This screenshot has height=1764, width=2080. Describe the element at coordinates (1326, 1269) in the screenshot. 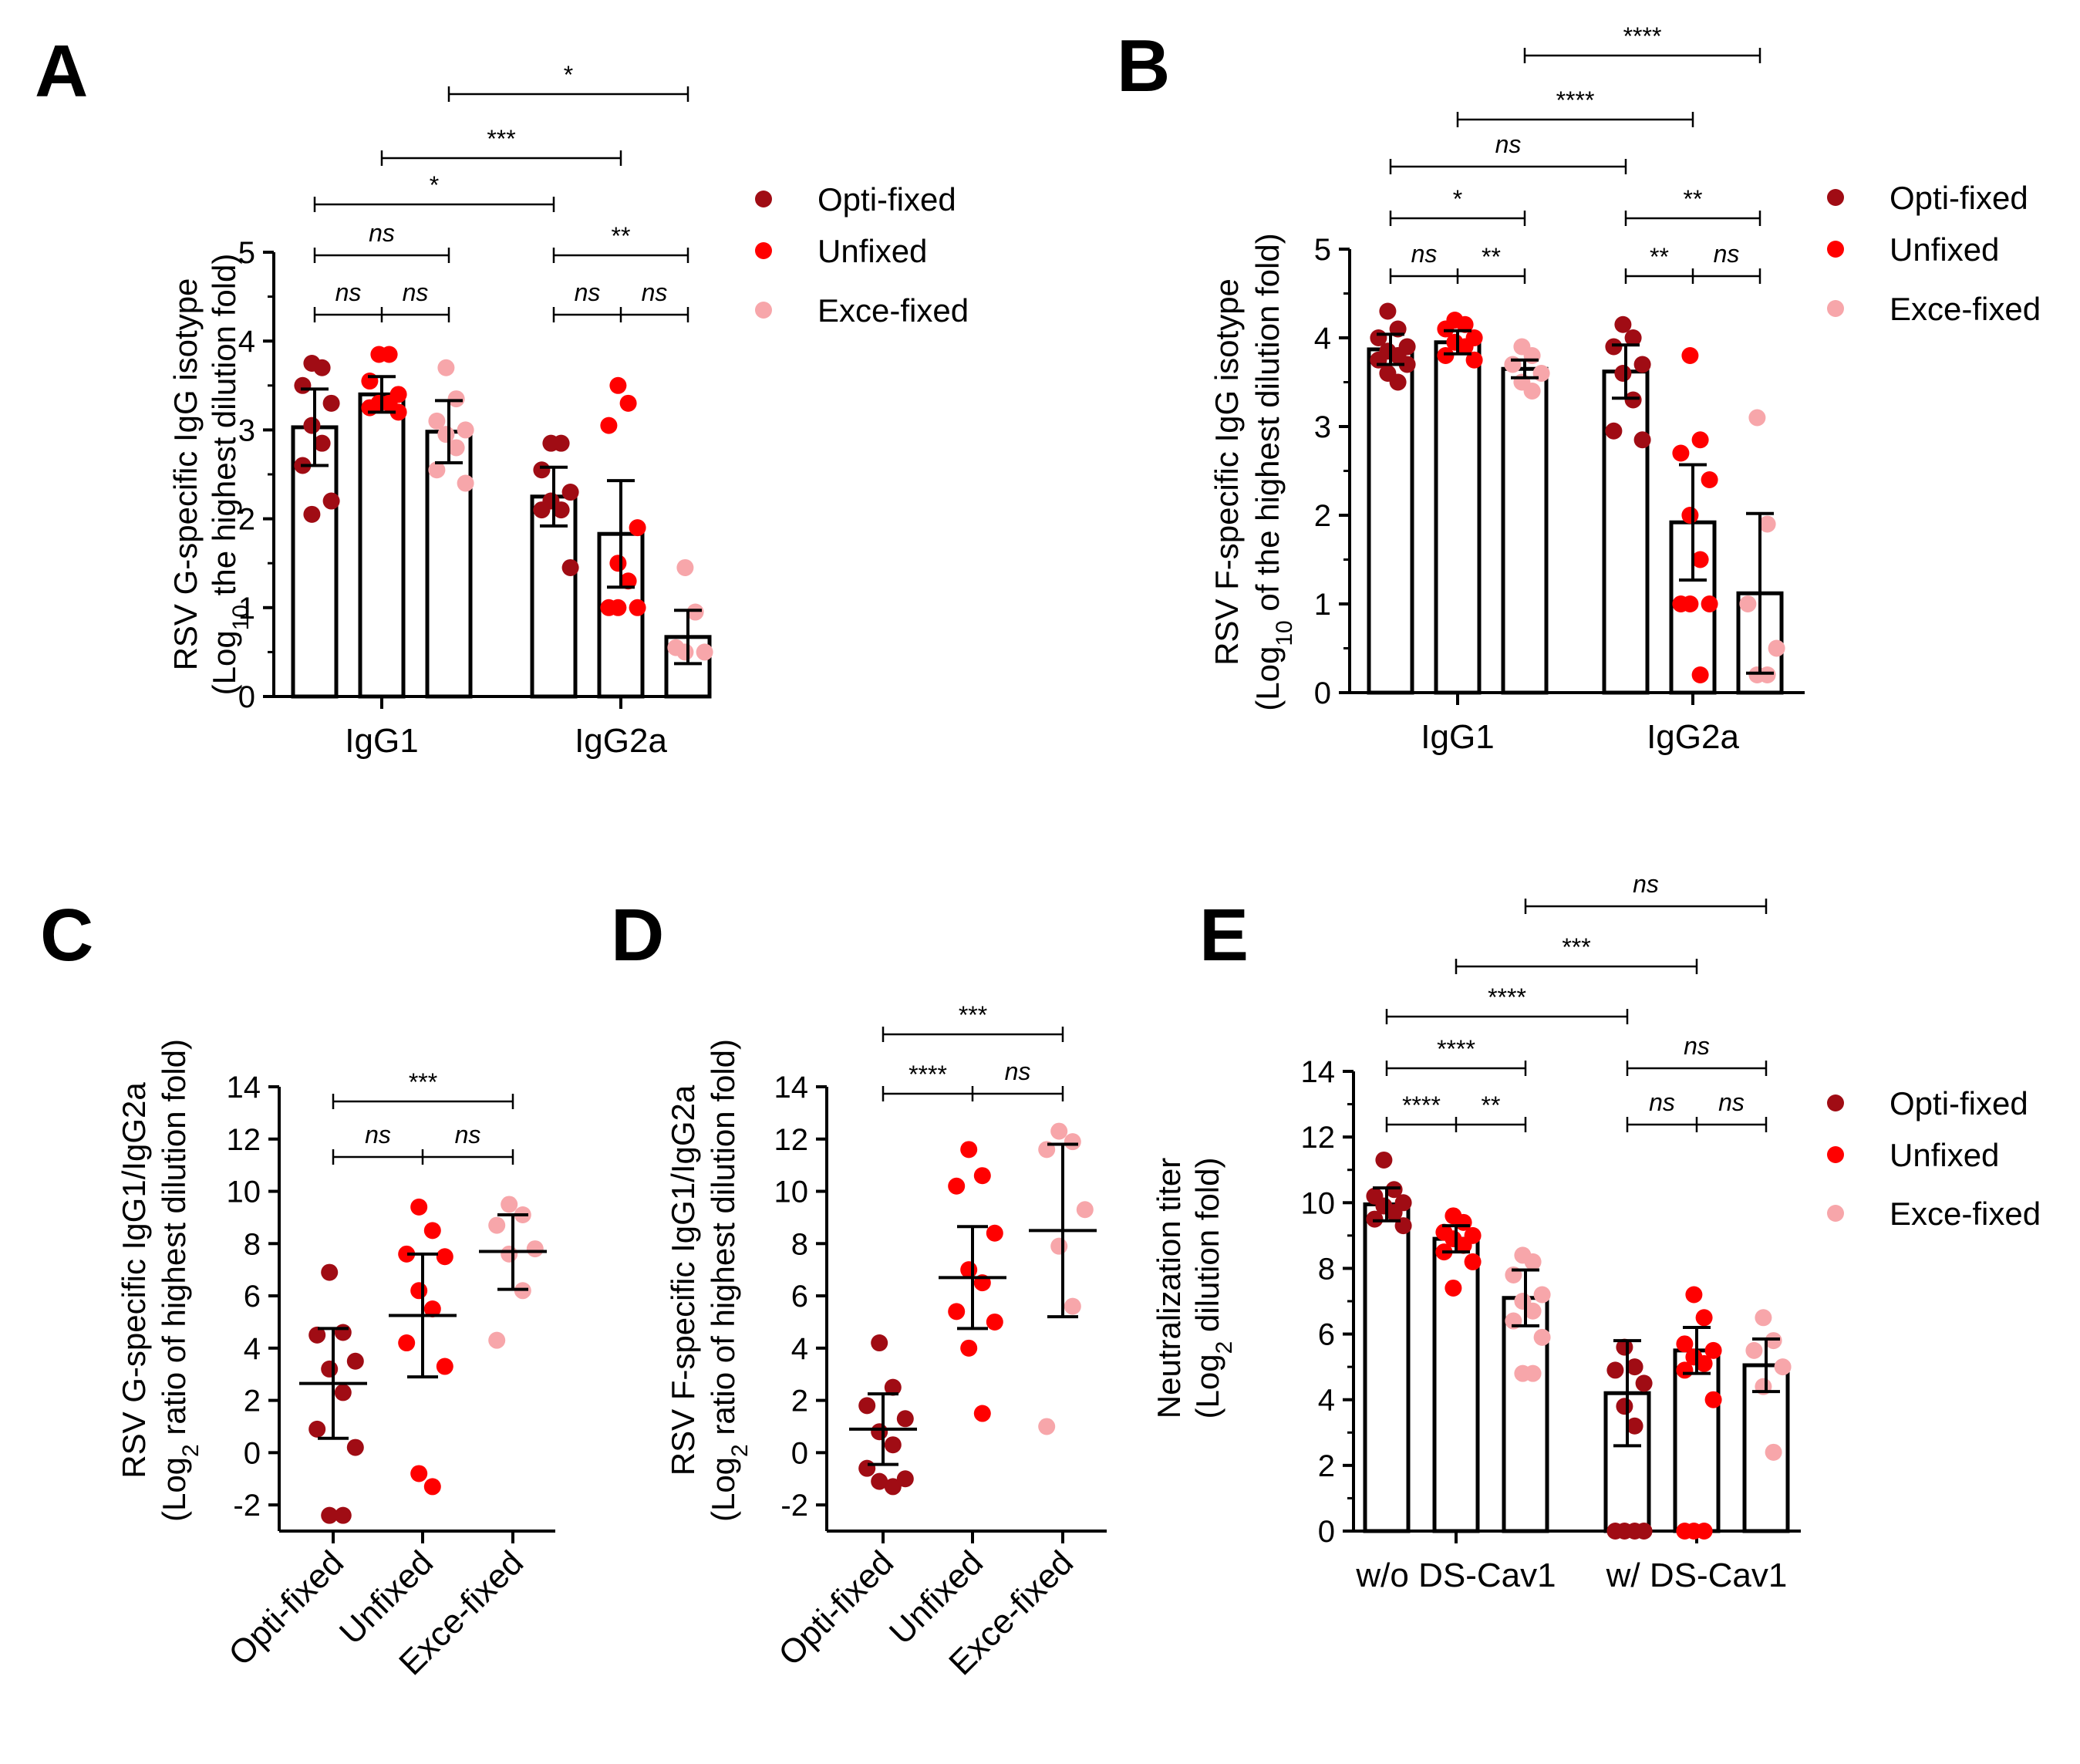

I see `y-tick-label: 8` at that location.